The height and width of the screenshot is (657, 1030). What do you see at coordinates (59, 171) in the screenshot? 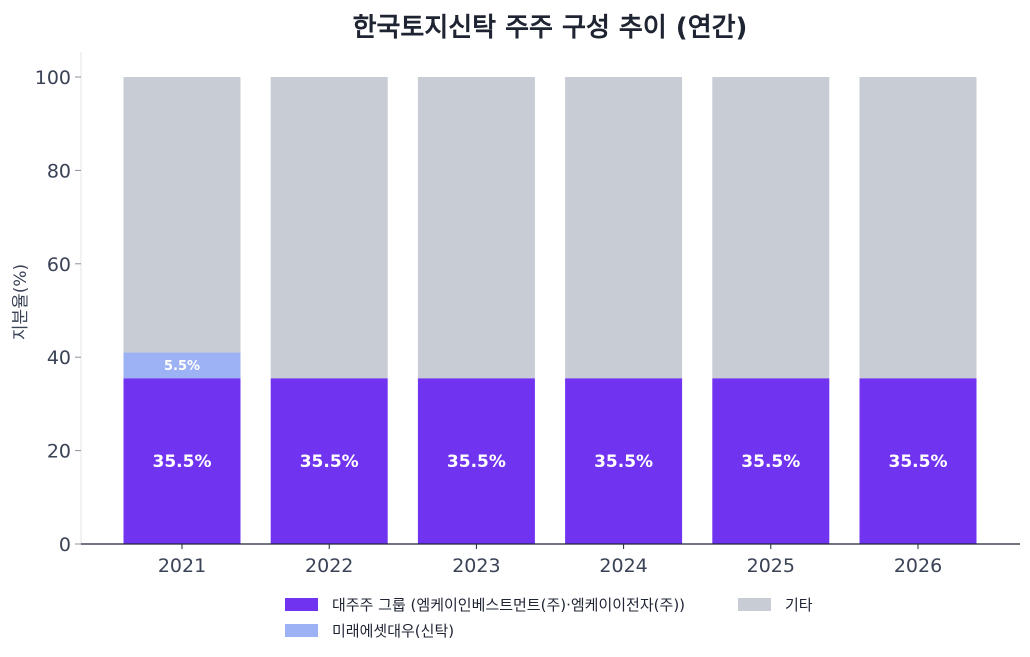
I see `y-tick-label: 80` at bounding box center [59, 171].